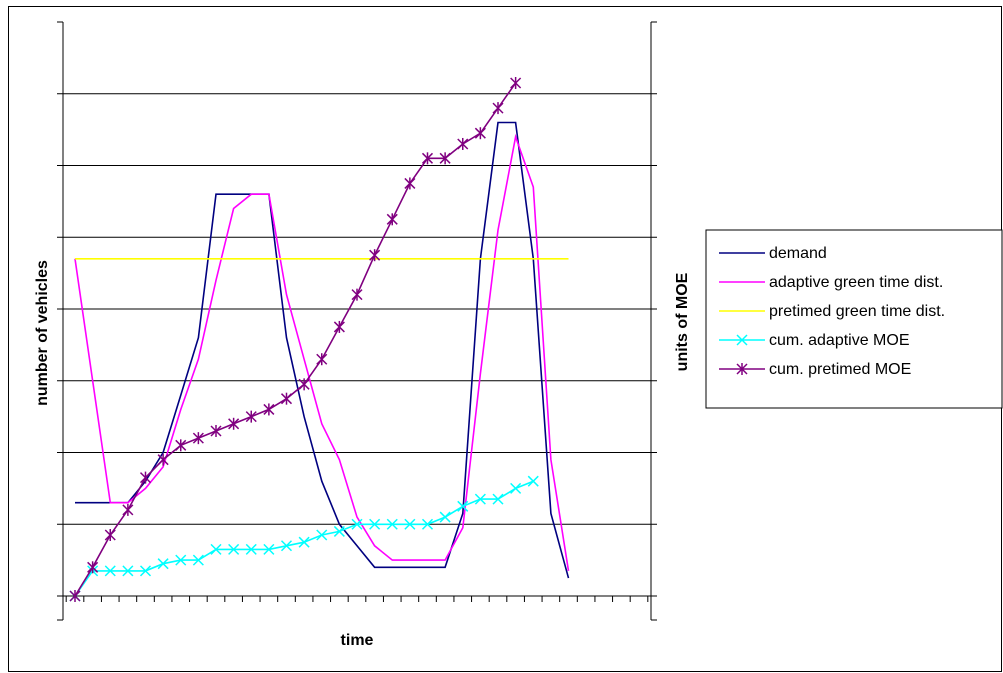 The height and width of the screenshot is (673, 1003). I want to click on legend-label: demand, so click(798, 253).